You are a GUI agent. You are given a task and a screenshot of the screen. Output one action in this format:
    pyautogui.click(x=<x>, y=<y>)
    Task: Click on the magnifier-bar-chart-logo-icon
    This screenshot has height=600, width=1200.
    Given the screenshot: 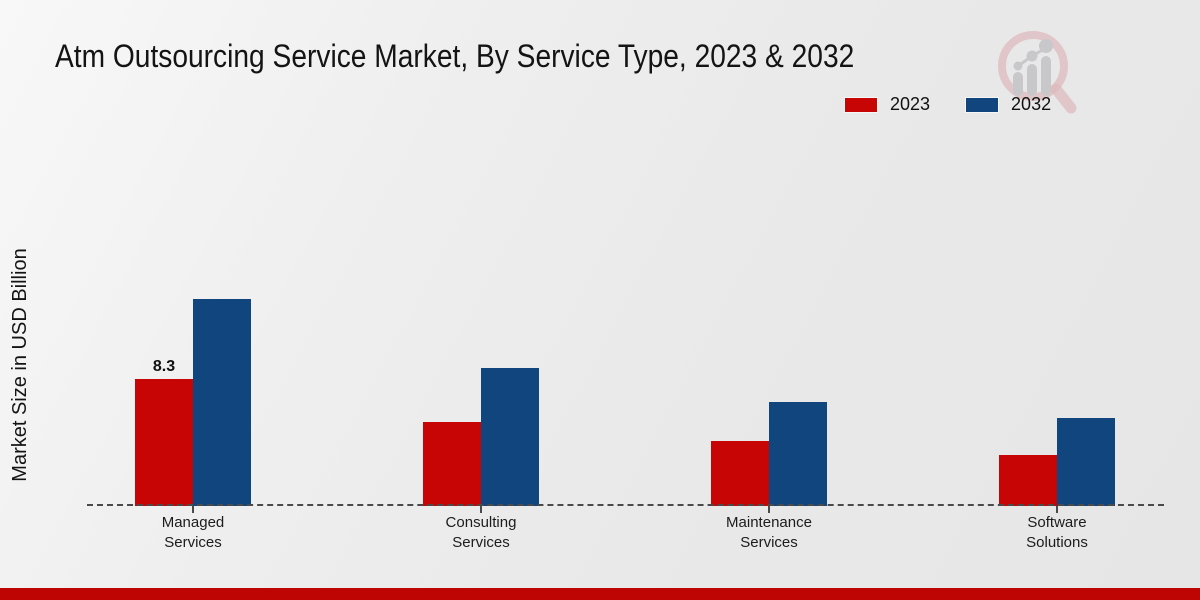 What is the action you would take?
    pyautogui.click(x=1037, y=72)
    